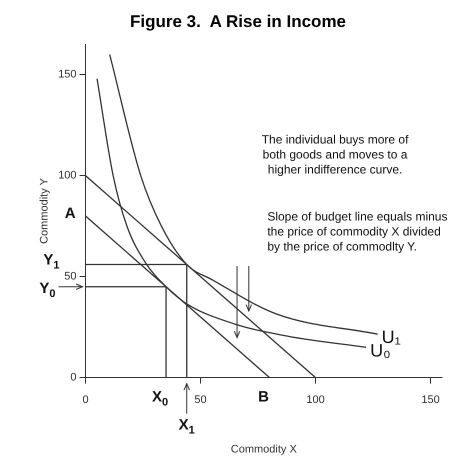 Image resolution: width=474 pixels, height=474 pixels. I want to click on x-tick-label: 150, so click(430, 400).